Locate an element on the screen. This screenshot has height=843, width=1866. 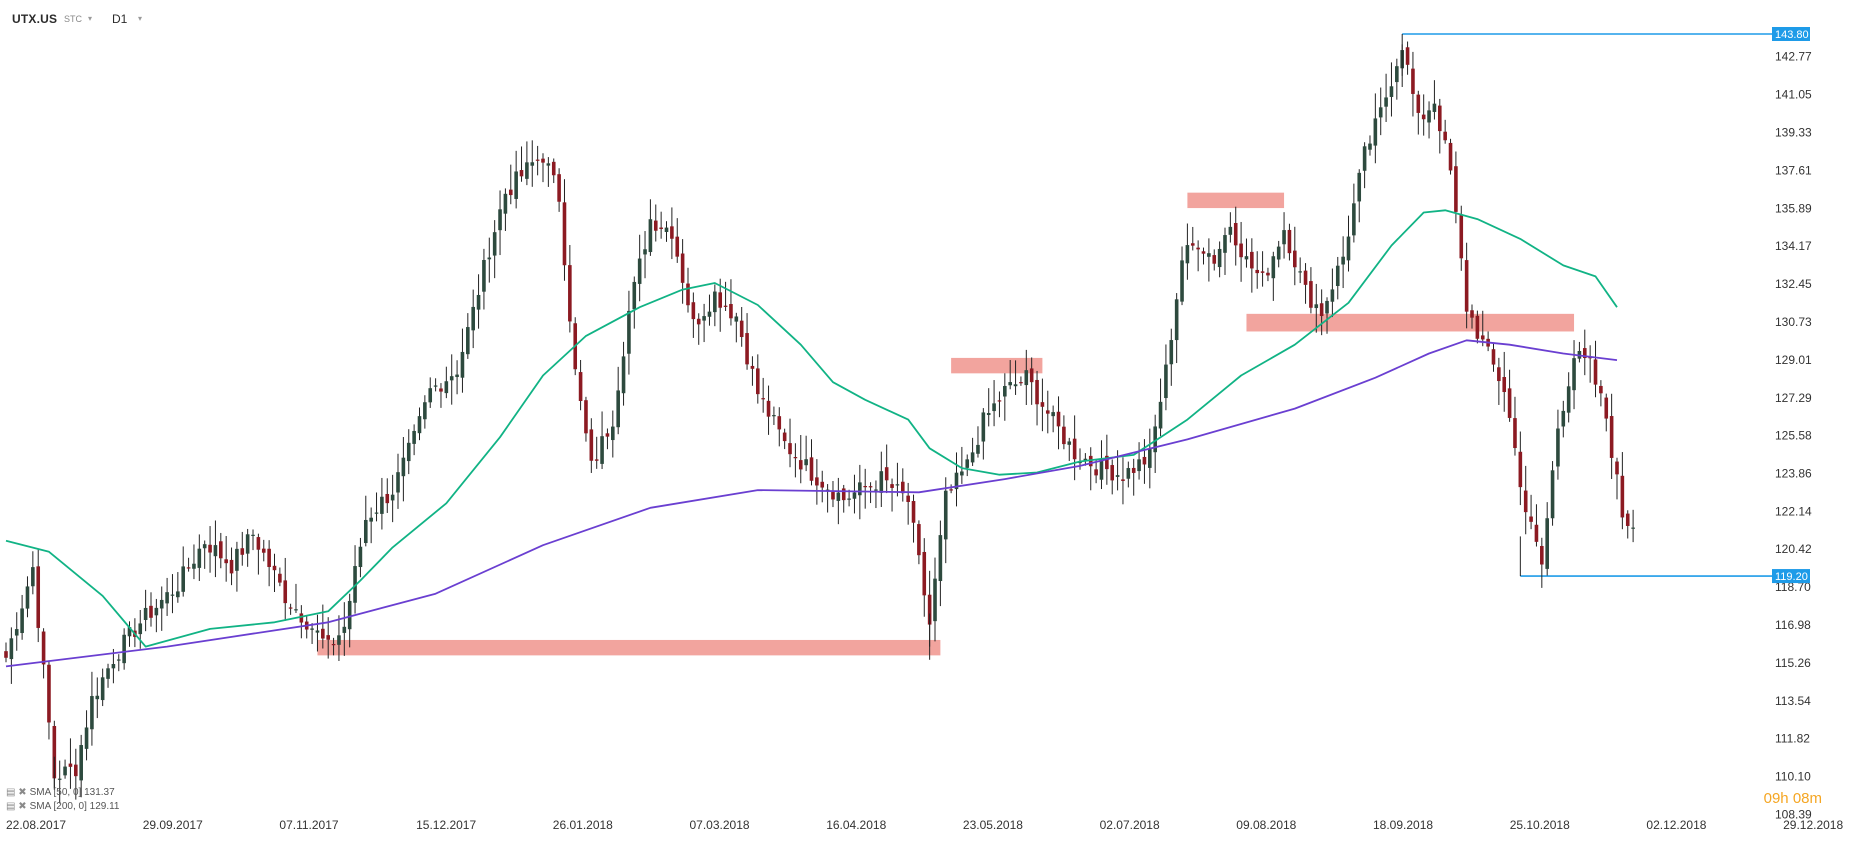
x-tick-label: 25.10.2018 is located at coordinates (1540, 825).